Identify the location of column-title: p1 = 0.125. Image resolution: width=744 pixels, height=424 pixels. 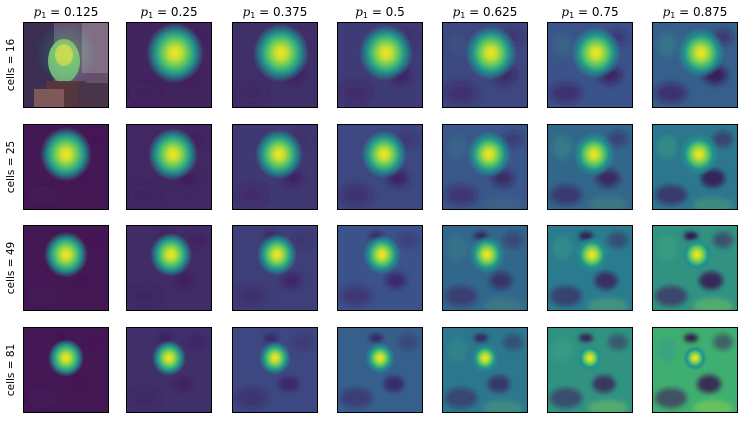
(66, 12).